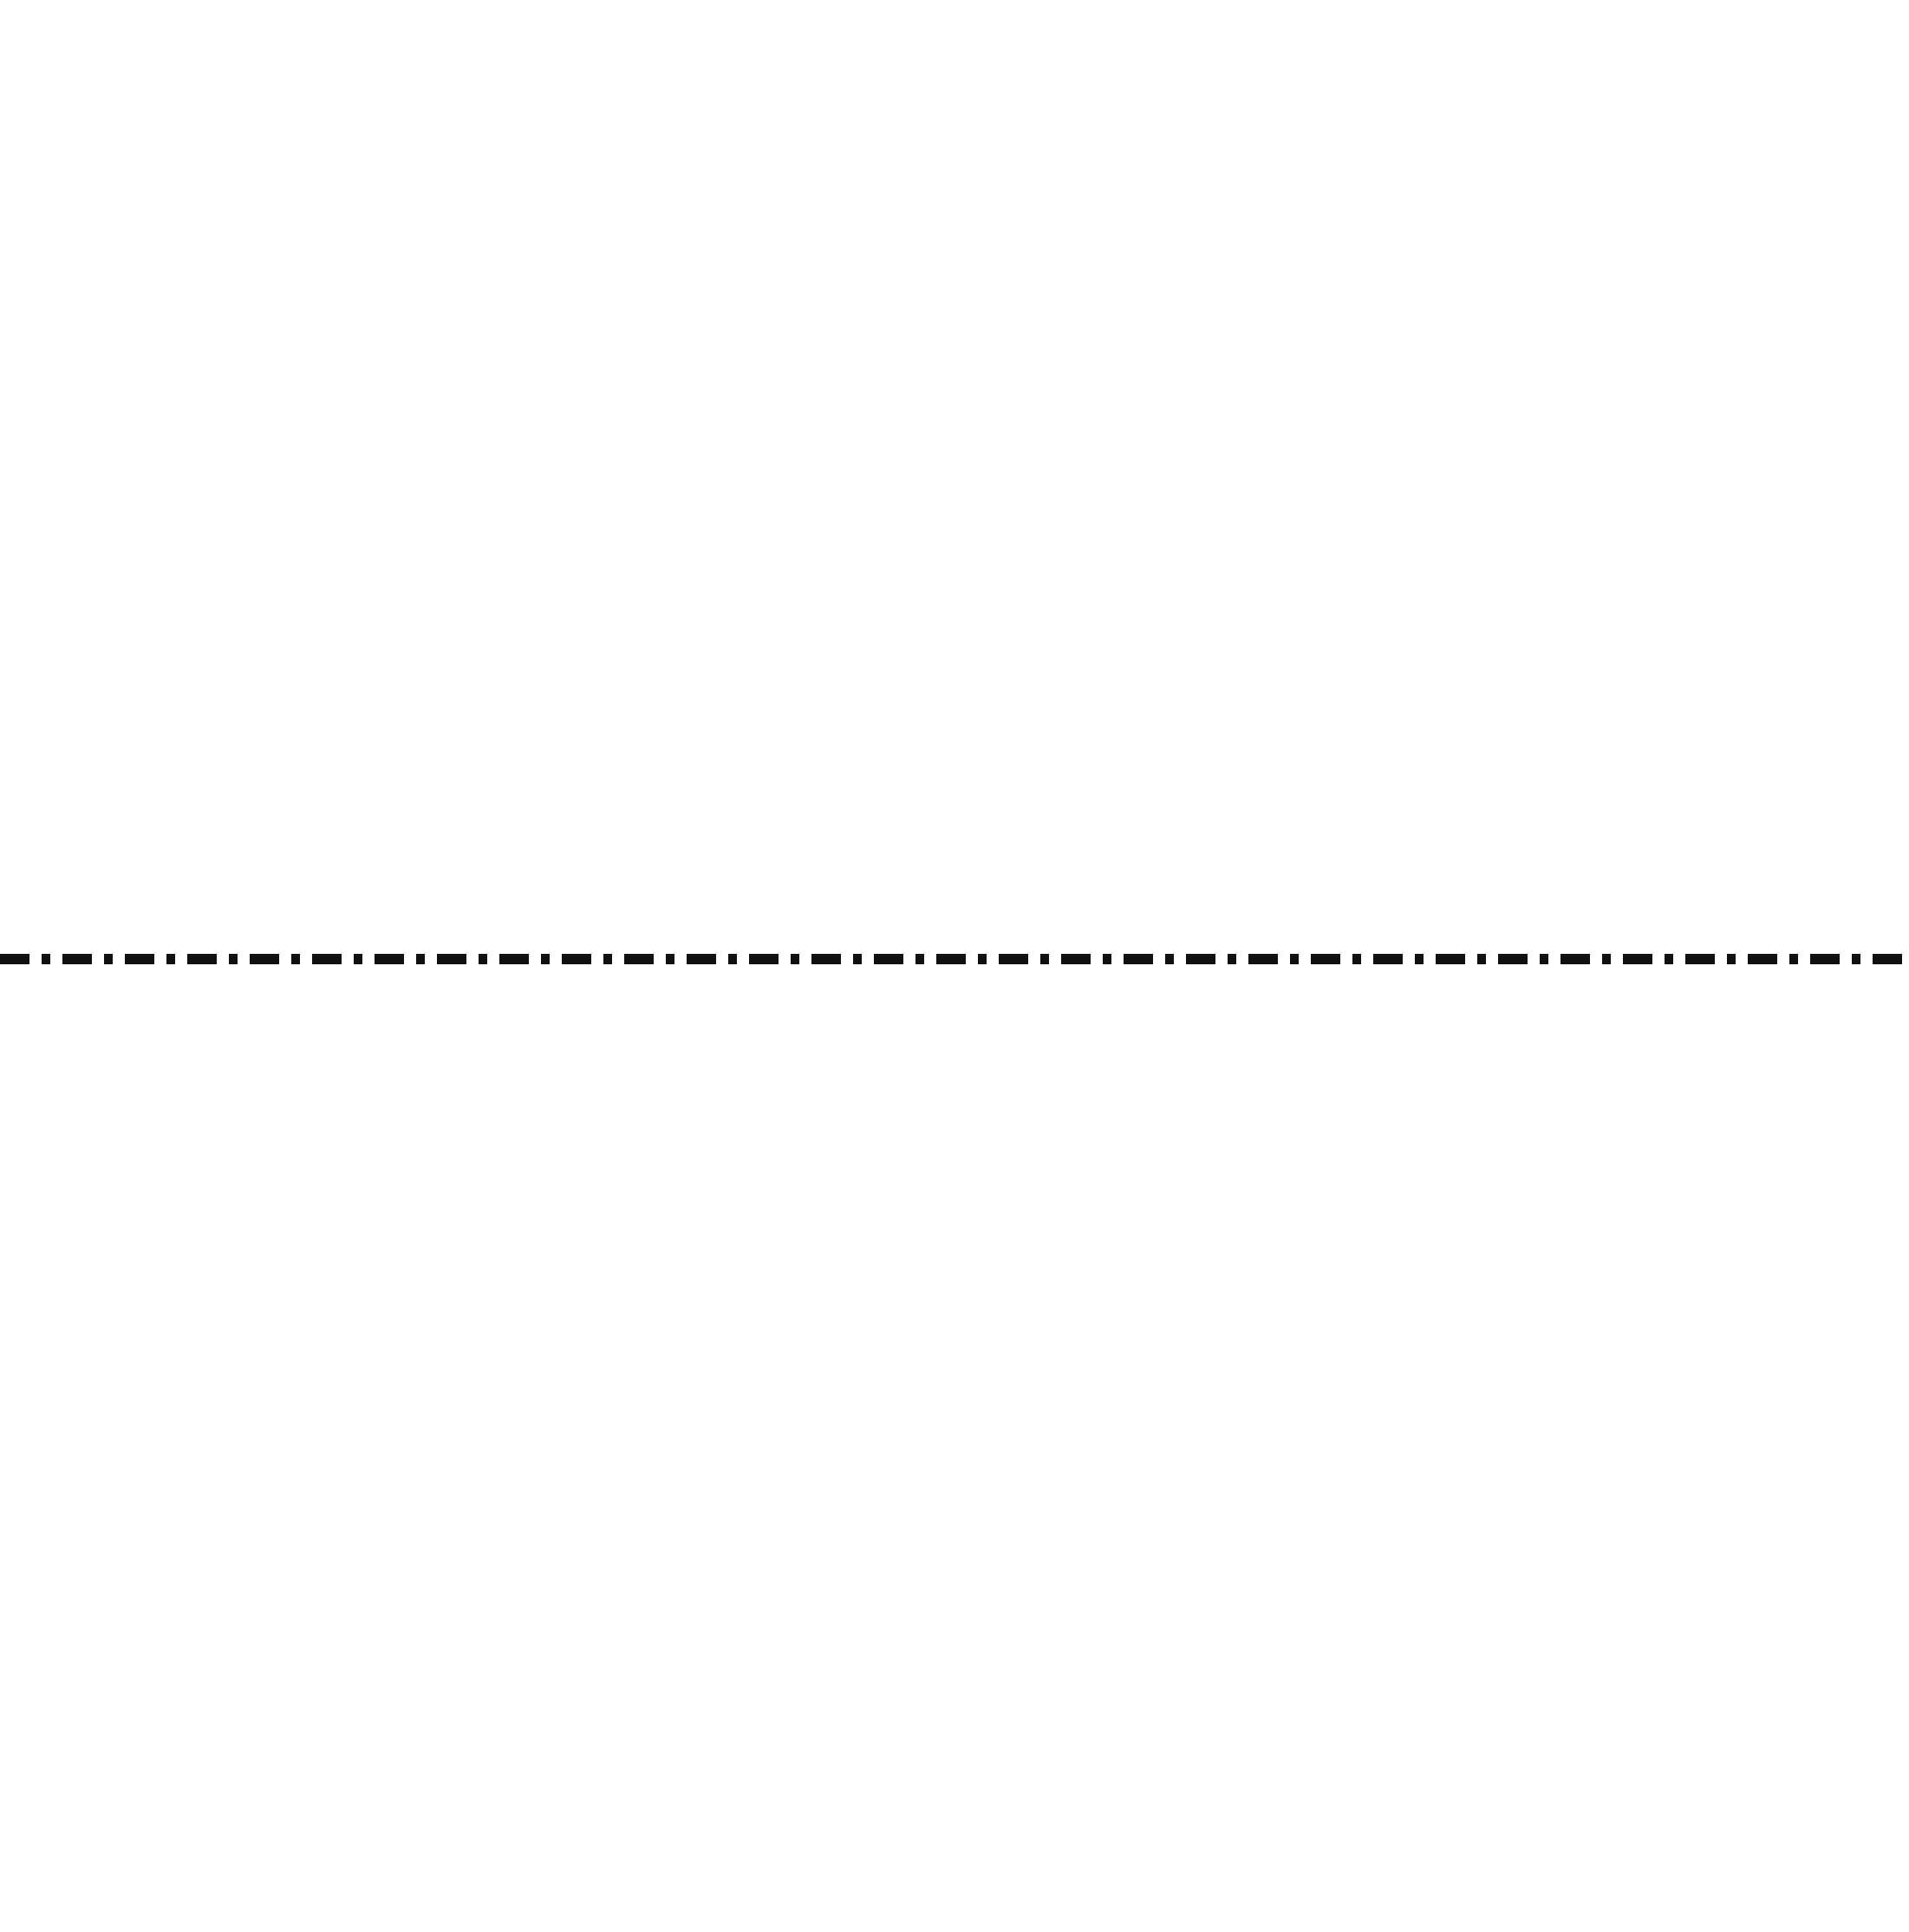 This screenshot has height=1932, width=1909. Describe the element at coordinates (51, 476) in the screenshot. I see `vertical-configuration-label` at that location.